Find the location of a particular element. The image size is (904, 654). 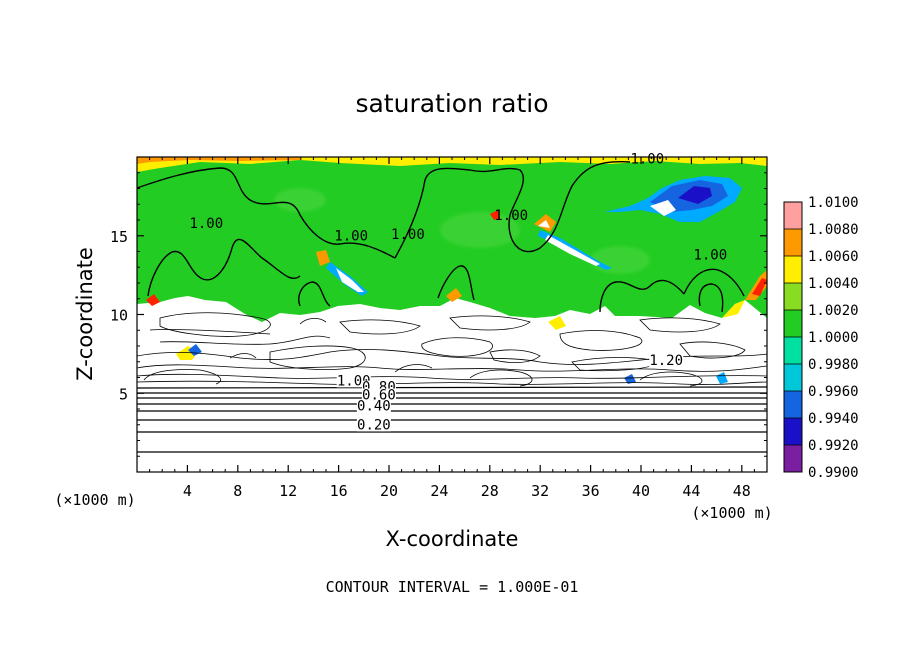

colorbar-label: 1.0040 is located at coordinates (833, 284).